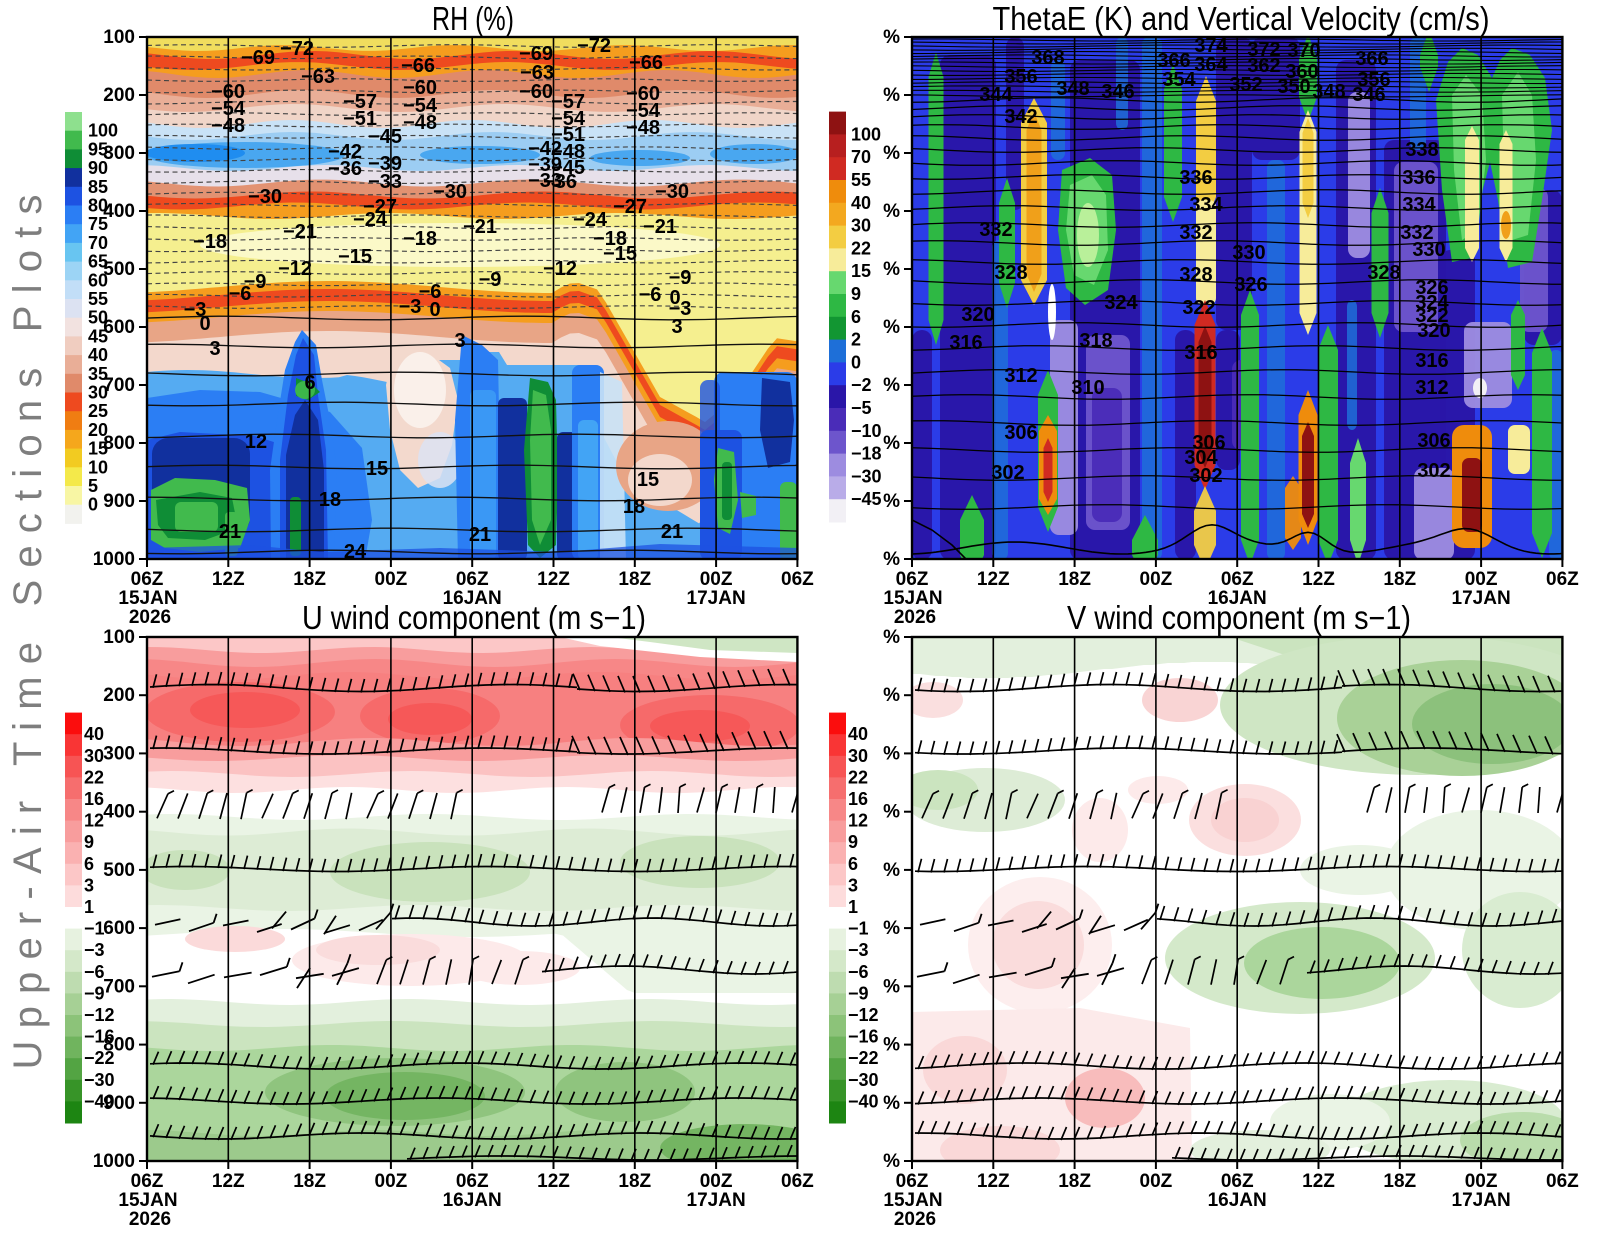  What do you see at coordinates (1419, 205) in the screenshot?
I see `svg-text: 334` at bounding box center [1419, 205].